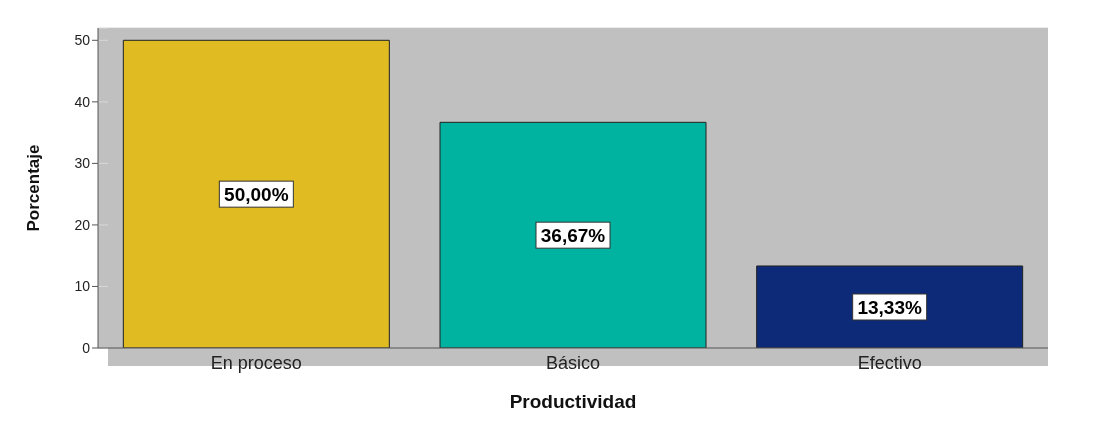  I want to click on x-tick-label: En proceso, so click(256, 362).